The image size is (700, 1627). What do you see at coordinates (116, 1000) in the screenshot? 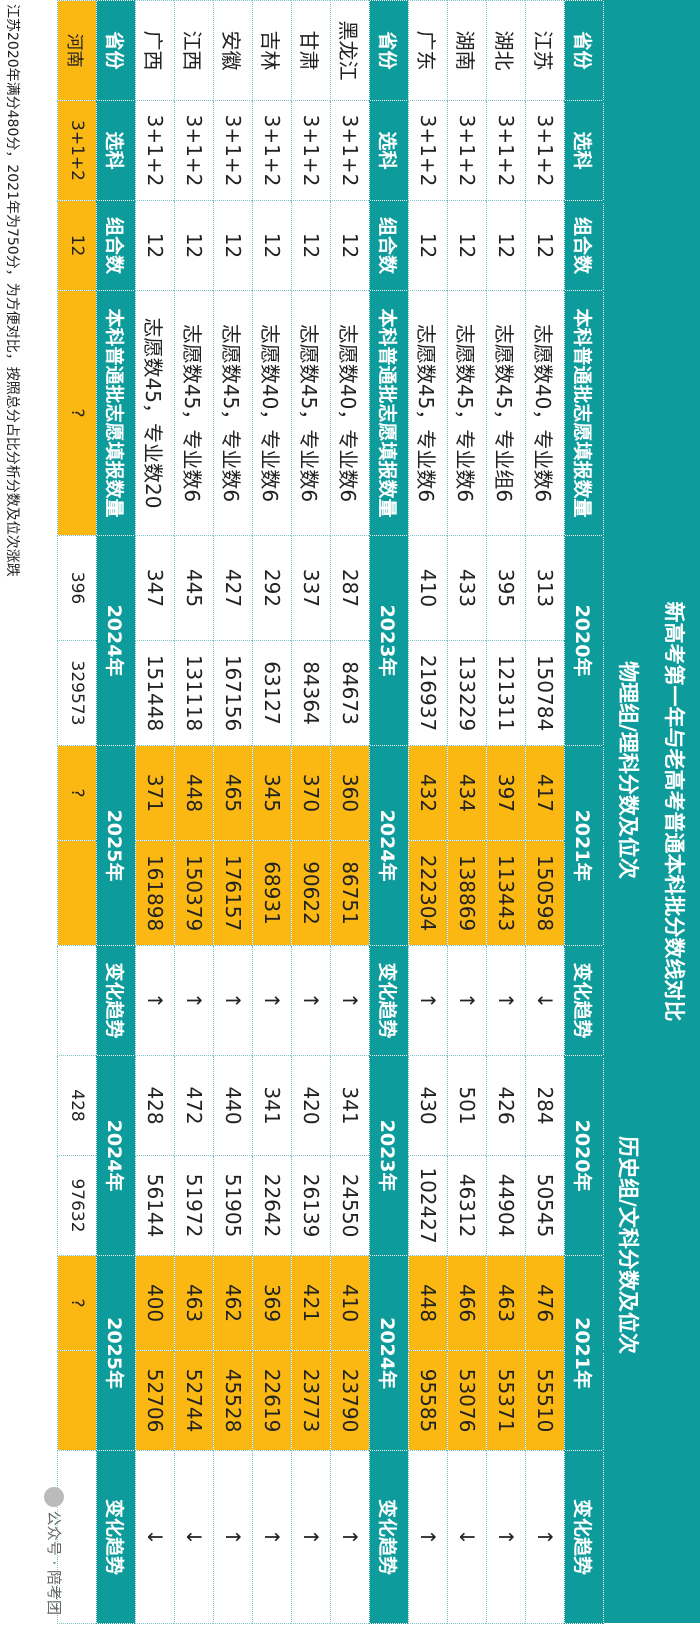
I see `physics-trend-header: 变化趋势` at bounding box center [116, 1000].